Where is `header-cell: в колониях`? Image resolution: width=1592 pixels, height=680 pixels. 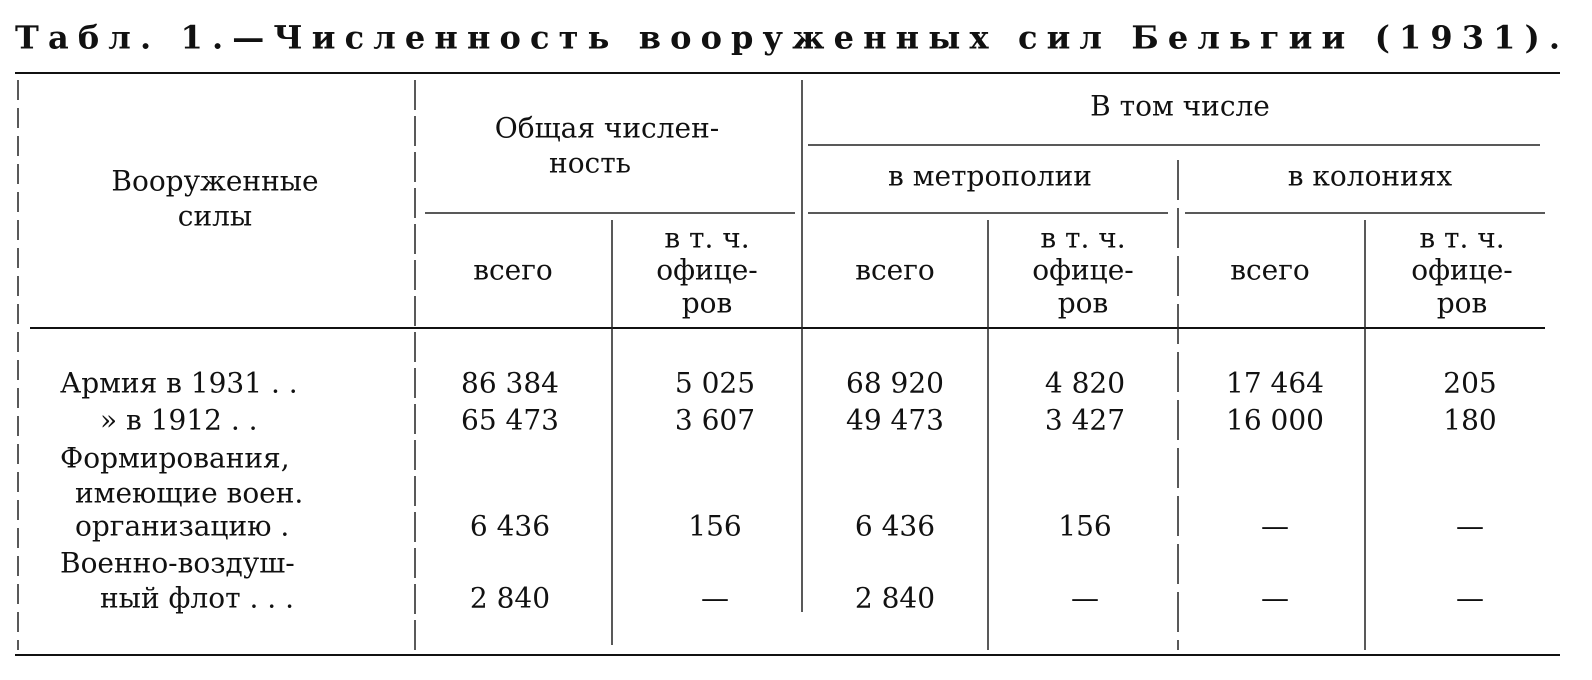
header-cell: в колониях is located at coordinates (1370, 176).